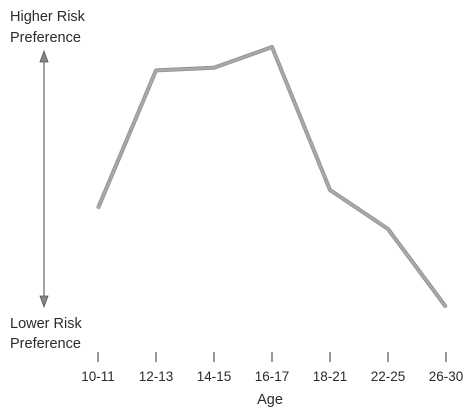  I want to click on y-axis-arrow-head-up, so click(44, 56).